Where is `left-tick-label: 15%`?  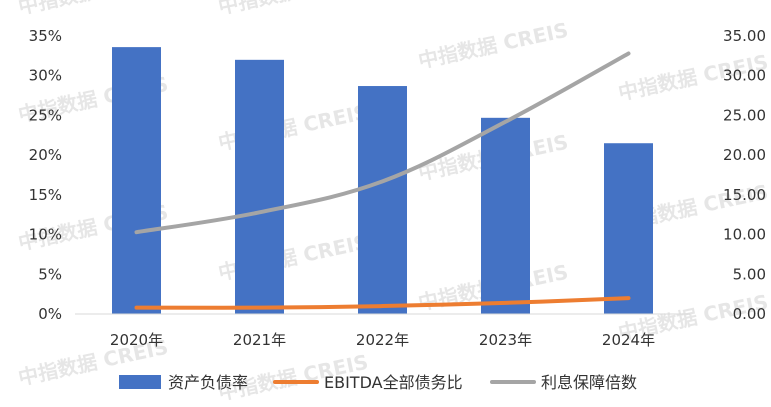
left-tick-label: 15% is located at coordinates (45, 195).